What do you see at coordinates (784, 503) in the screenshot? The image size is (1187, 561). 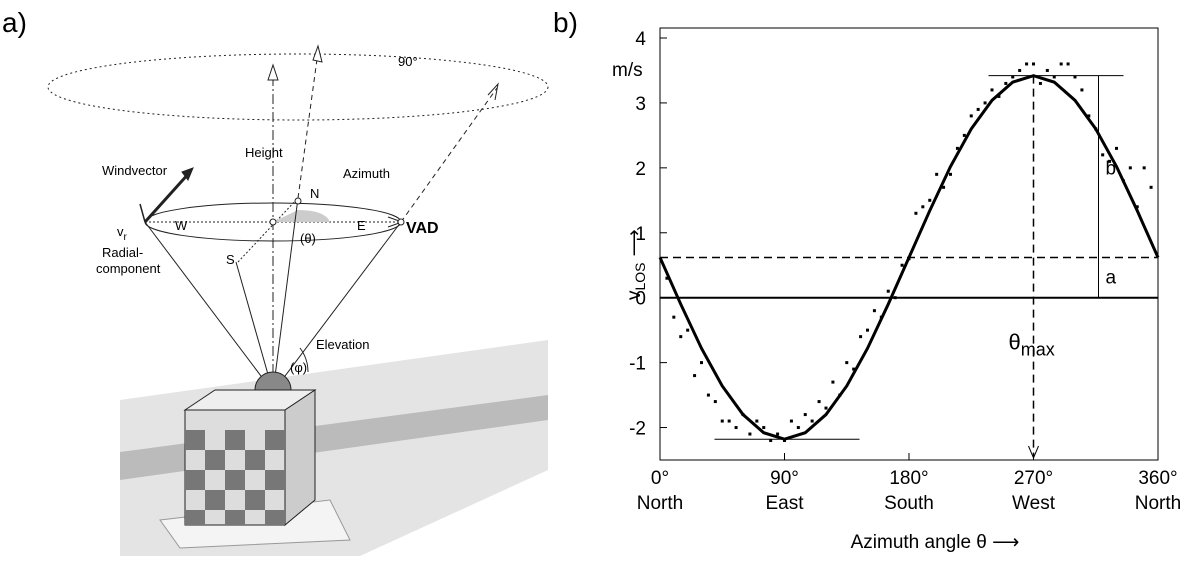 I see `x-direction-label: East` at bounding box center [784, 503].